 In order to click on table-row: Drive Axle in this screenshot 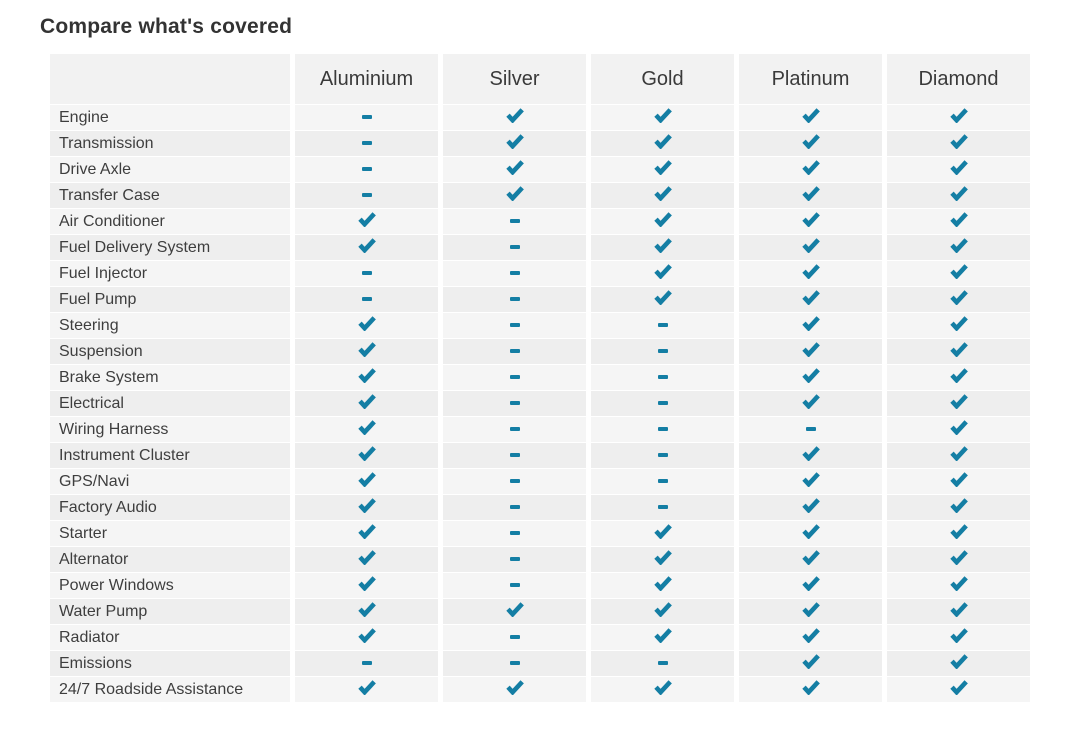, I will do `click(540, 169)`.